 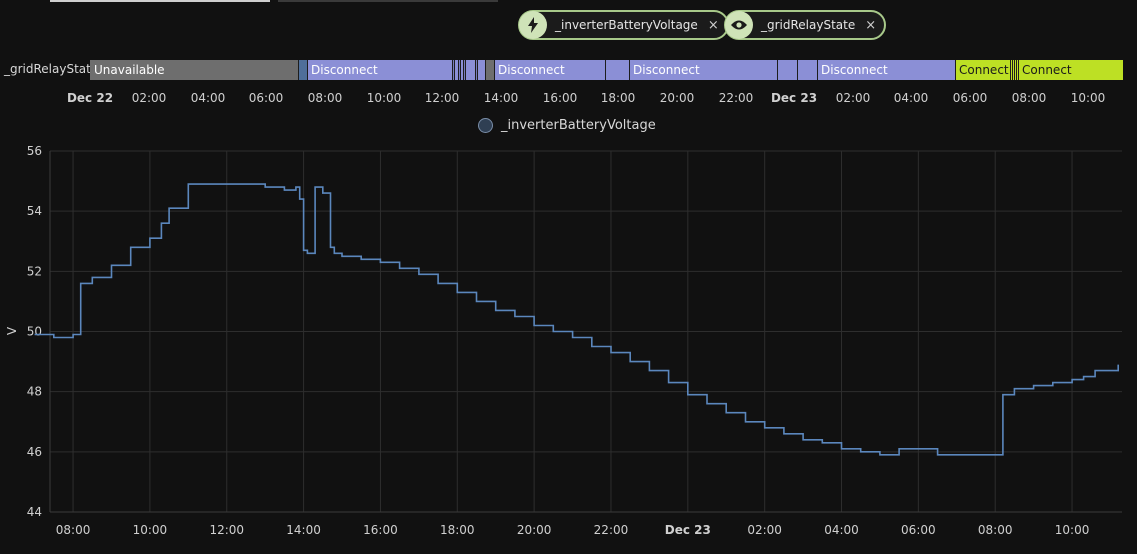 I want to click on eye-icon, so click(x=739, y=25).